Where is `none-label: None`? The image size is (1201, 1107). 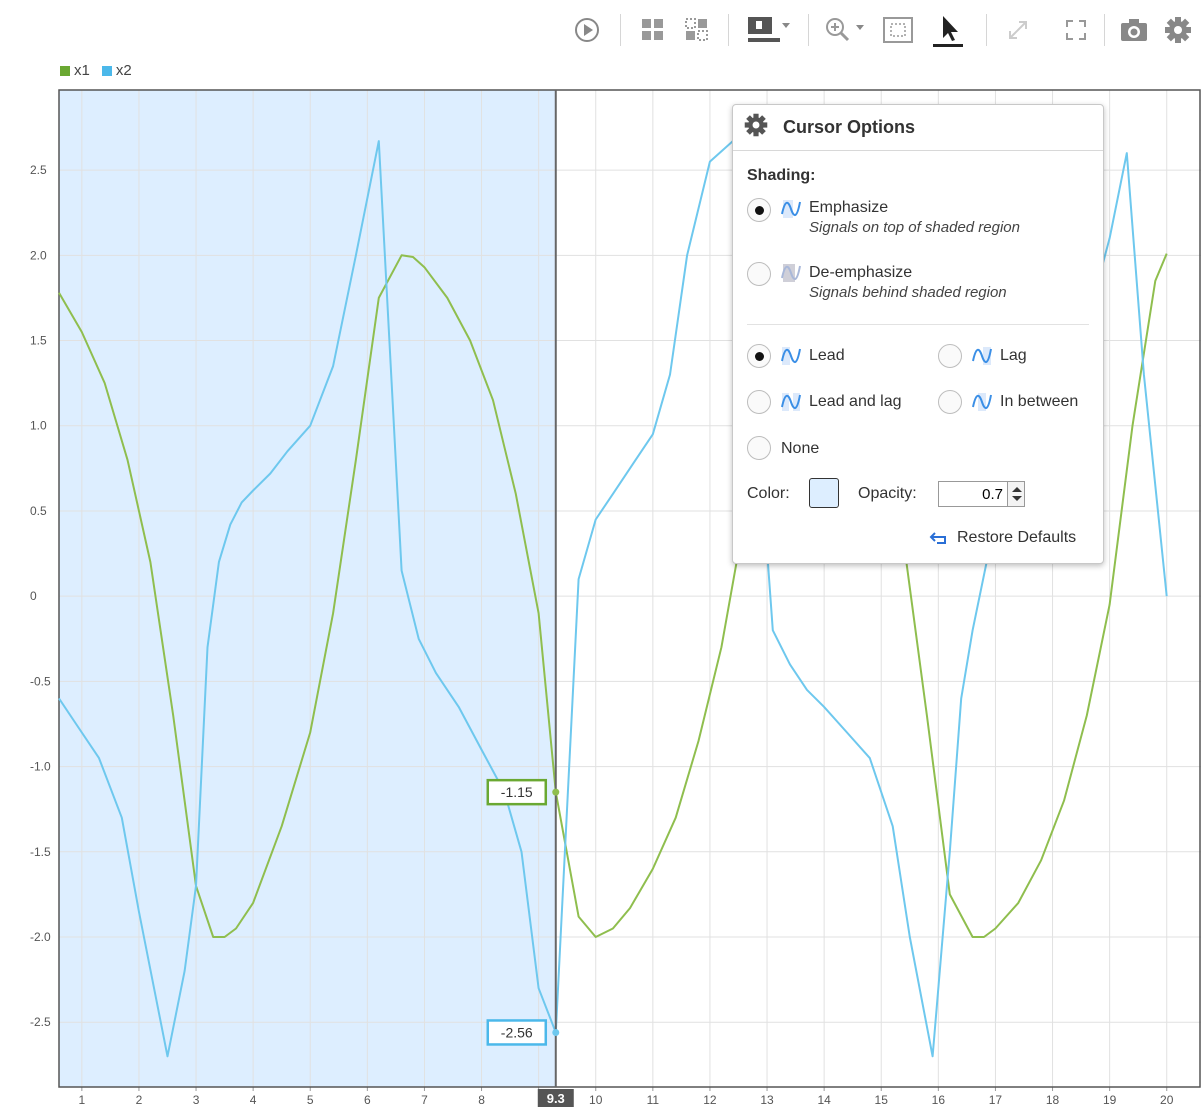 none-label: None is located at coordinates (800, 448).